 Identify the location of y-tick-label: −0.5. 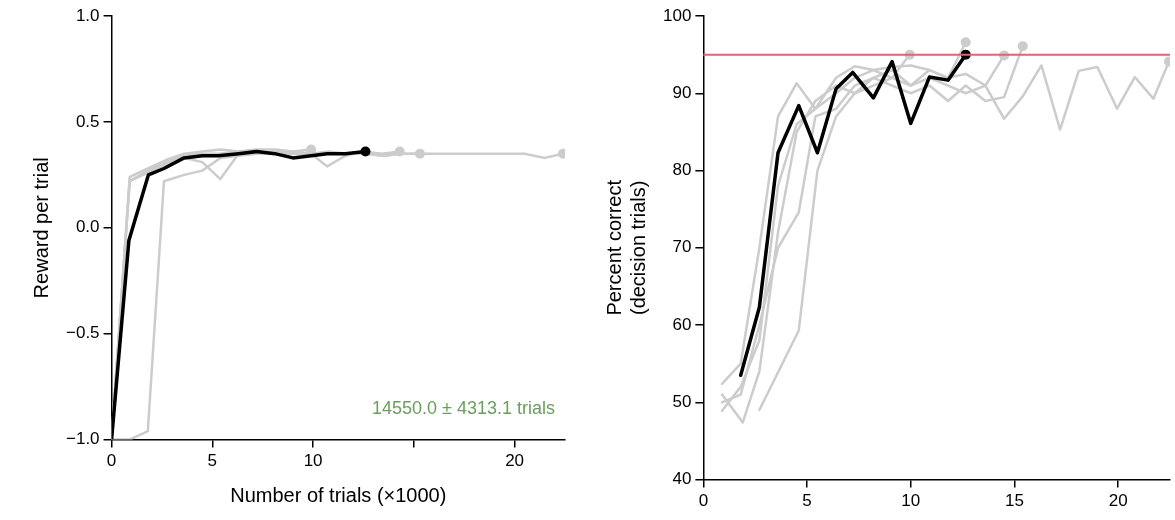
(83, 333).